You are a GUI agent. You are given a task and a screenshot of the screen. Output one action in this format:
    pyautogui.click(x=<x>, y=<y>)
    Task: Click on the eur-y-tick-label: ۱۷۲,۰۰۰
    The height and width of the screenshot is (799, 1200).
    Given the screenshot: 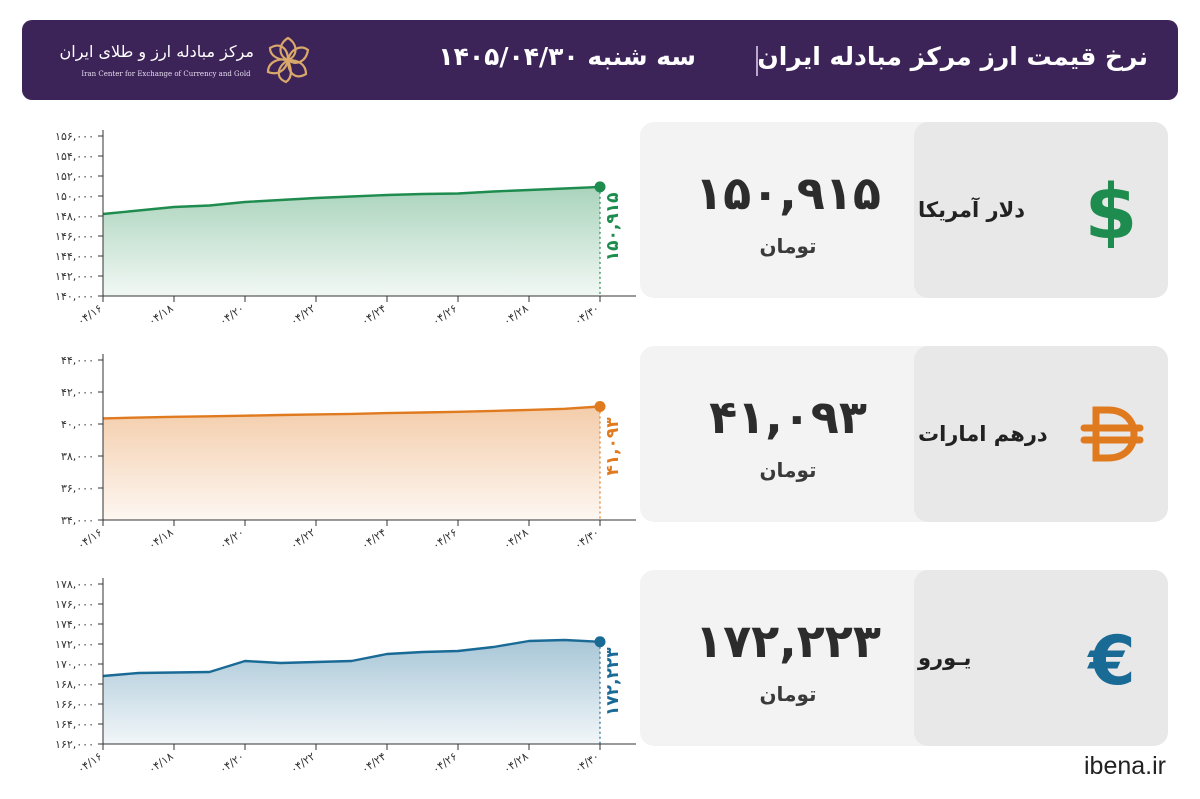 What is the action you would take?
    pyautogui.click(x=74, y=644)
    